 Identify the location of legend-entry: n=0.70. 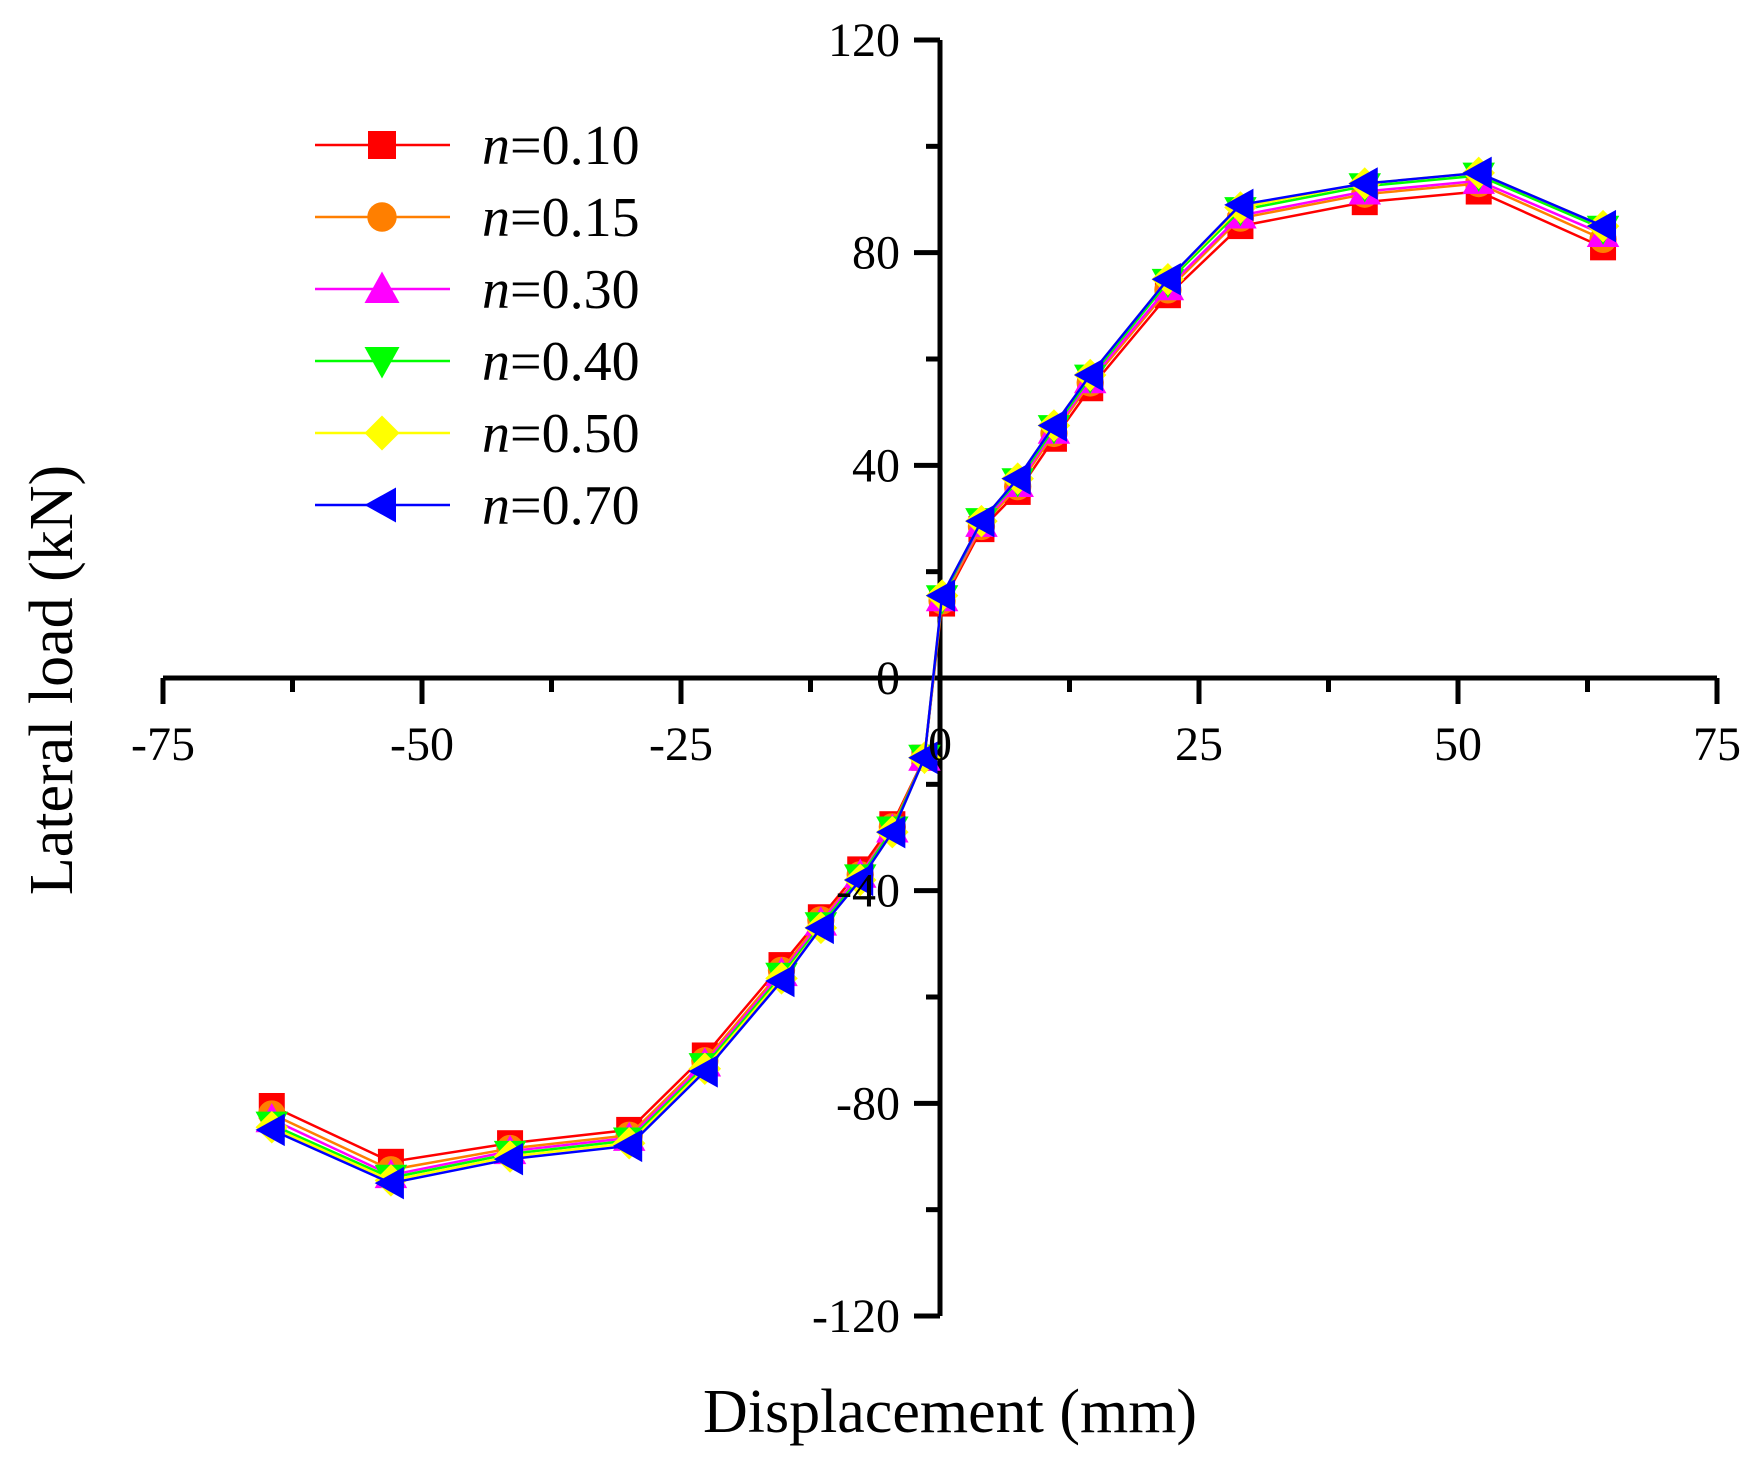
(477, 506).